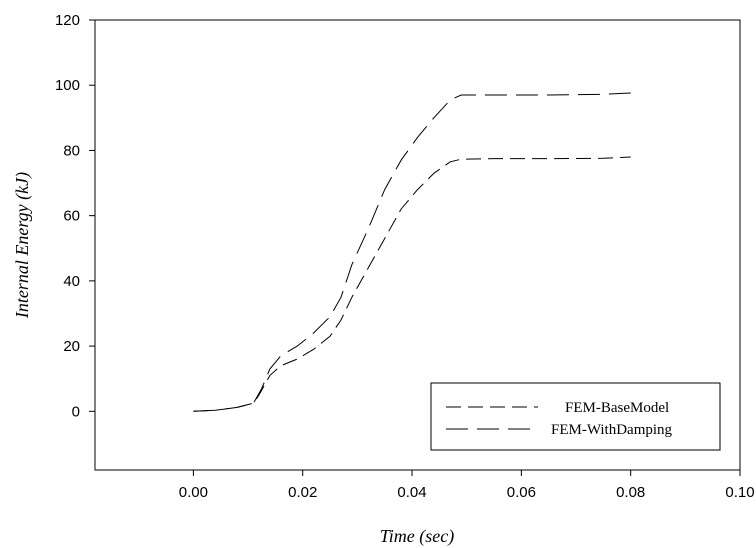 This screenshot has width=756, height=548. Describe the element at coordinates (22, 245) in the screenshot. I see `y-axis-title: Internal Energy (kJ)` at that location.